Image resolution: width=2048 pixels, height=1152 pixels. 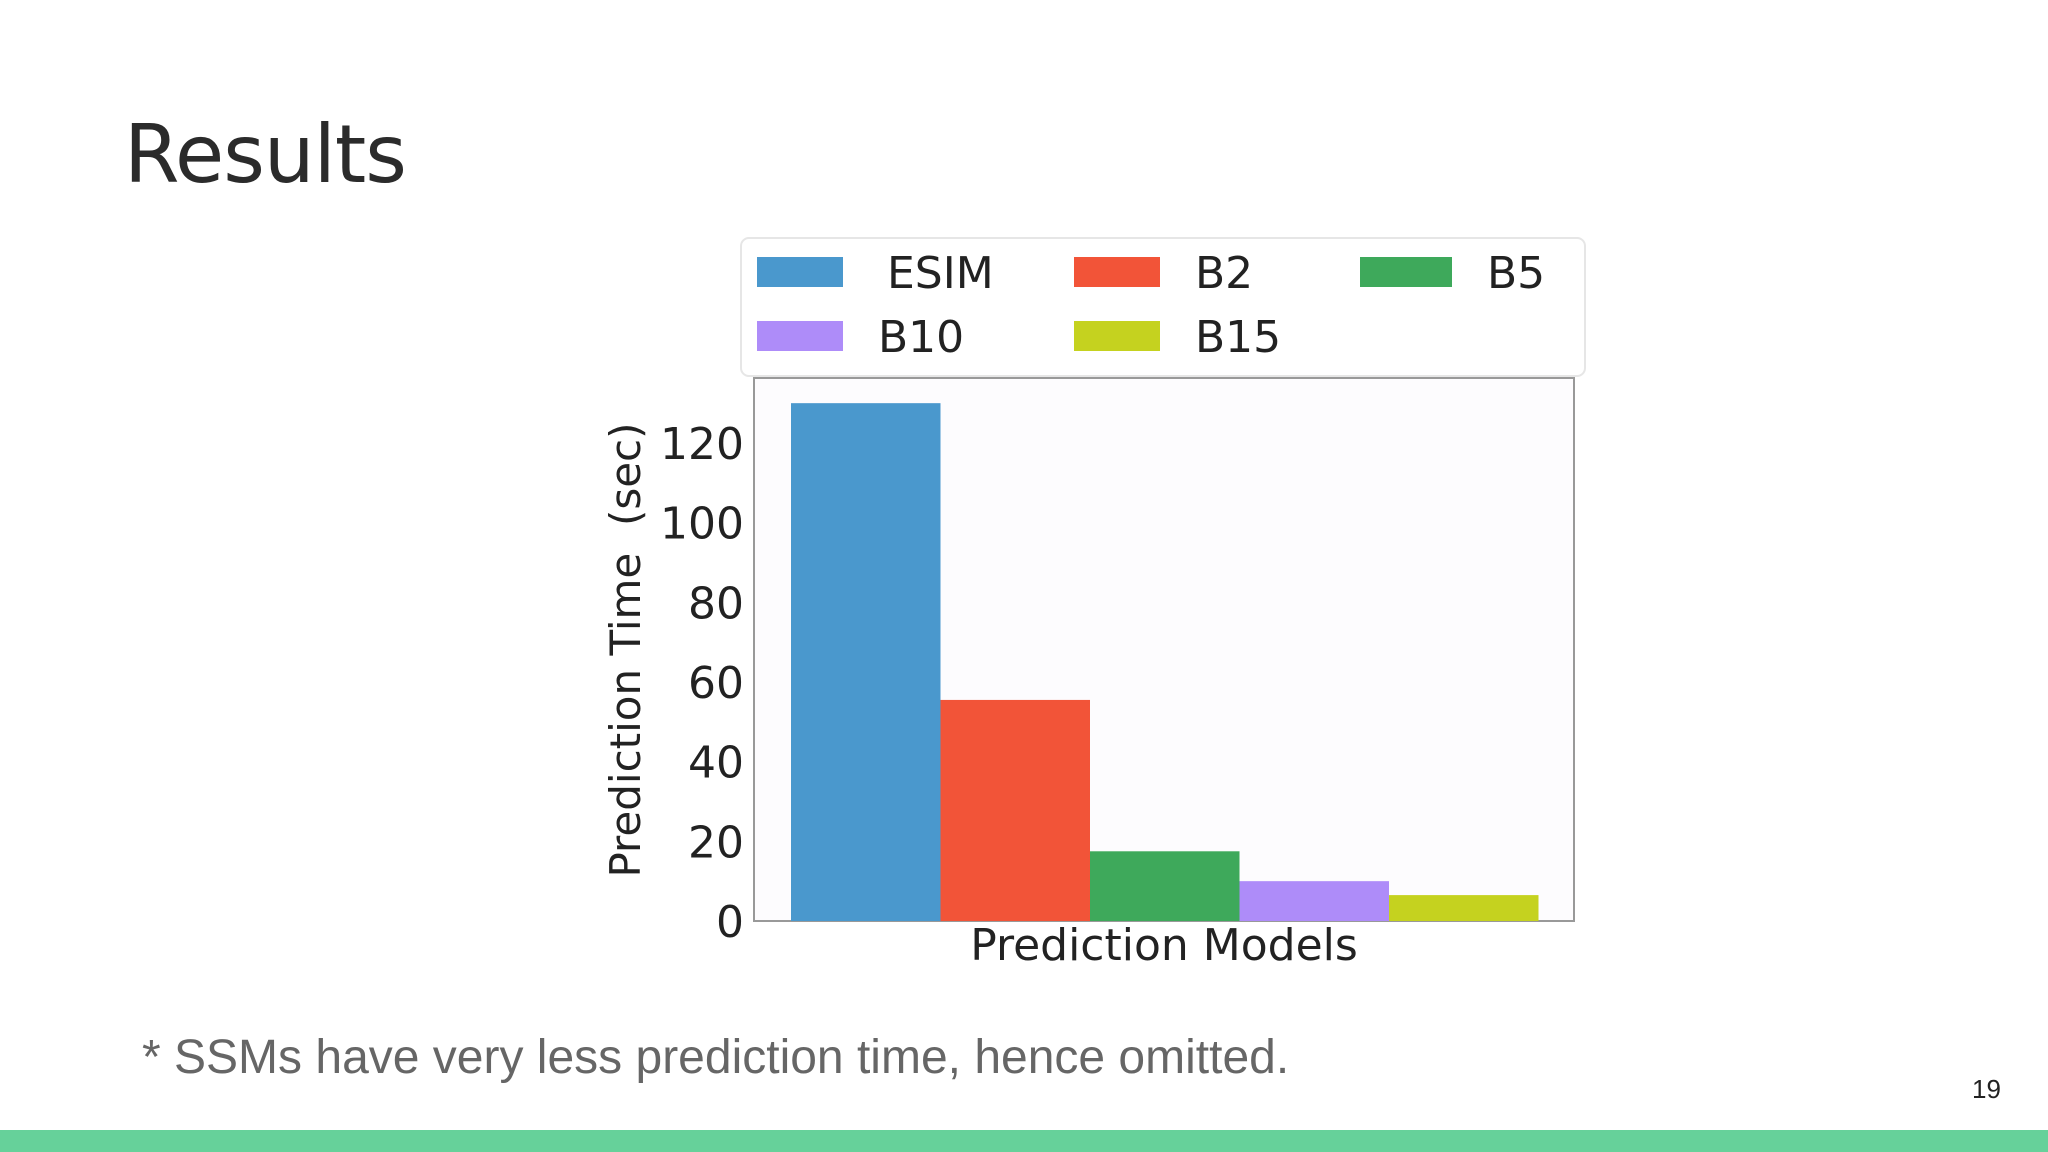 I want to click on y-tick-label: 40, so click(x=716, y=763).